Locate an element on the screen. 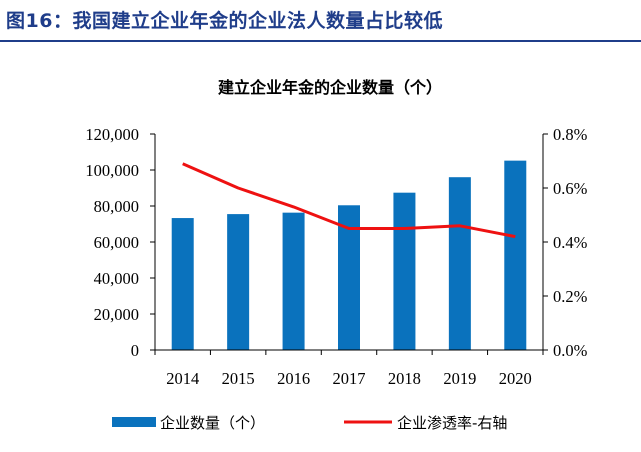  y-left-tick-label: 20,000 is located at coordinates (116, 314).